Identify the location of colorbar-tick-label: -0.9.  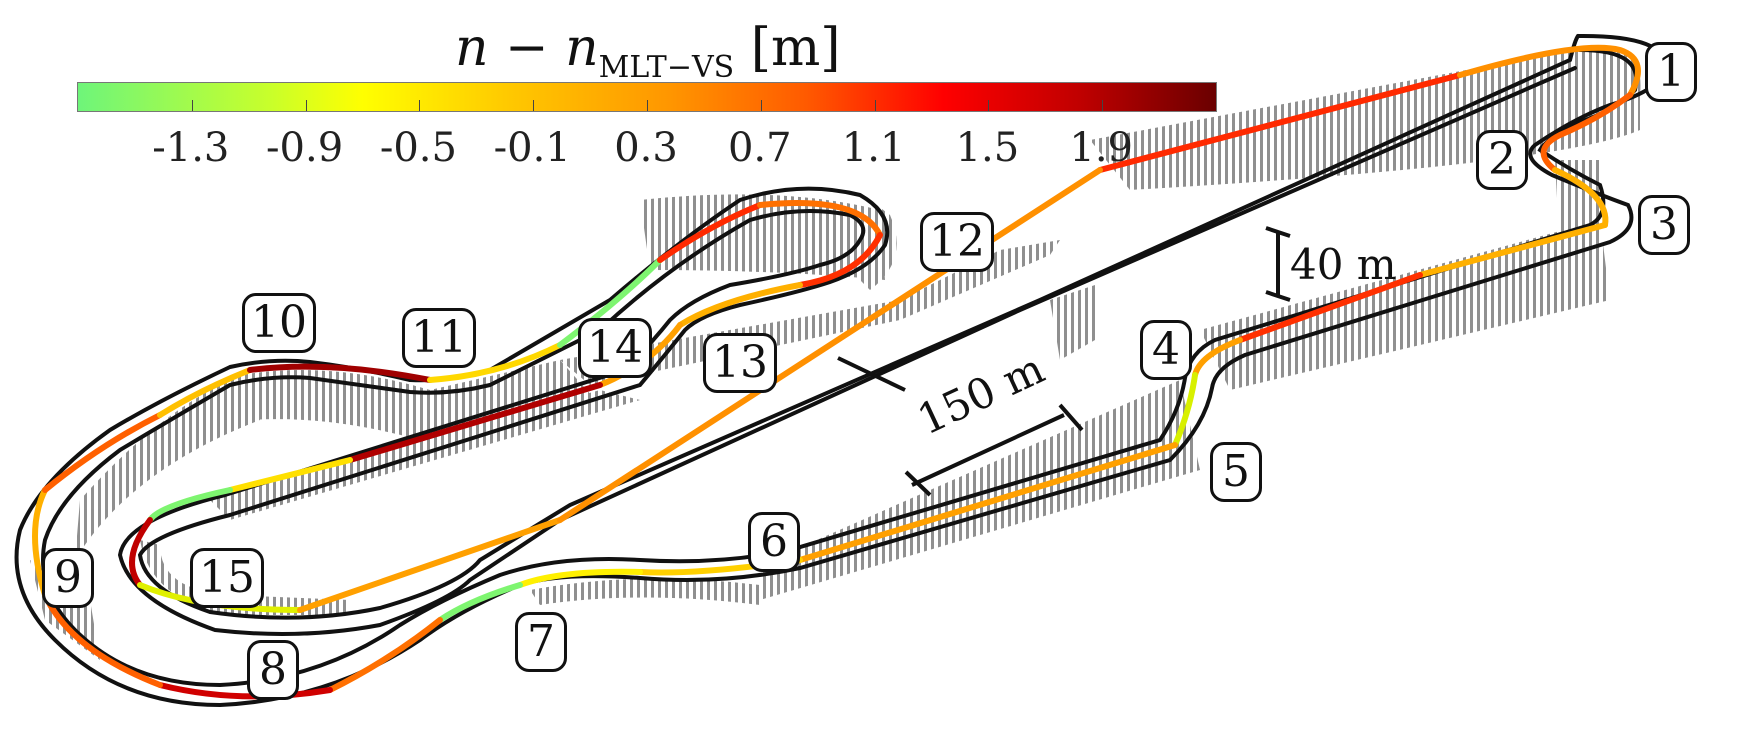
(305, 148).